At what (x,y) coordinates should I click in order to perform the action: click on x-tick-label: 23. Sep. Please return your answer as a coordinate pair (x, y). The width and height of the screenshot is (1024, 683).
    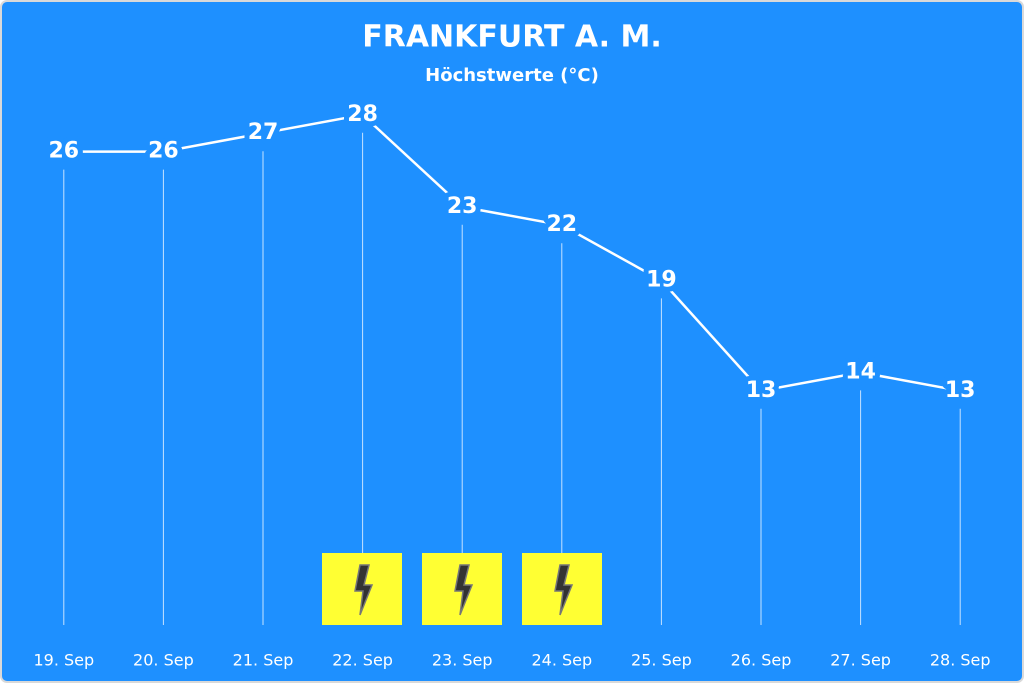
    Looking at the image, I should click on (462, 660).